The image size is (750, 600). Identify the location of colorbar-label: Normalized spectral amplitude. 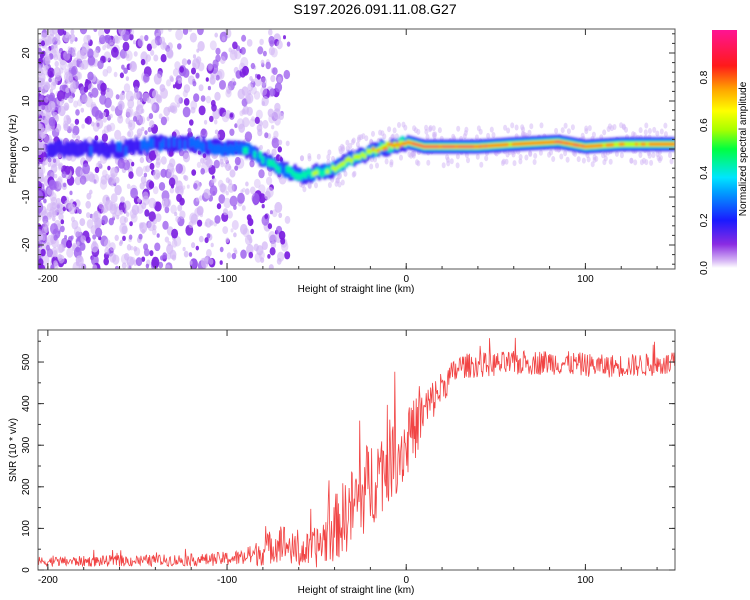
(743, 148).